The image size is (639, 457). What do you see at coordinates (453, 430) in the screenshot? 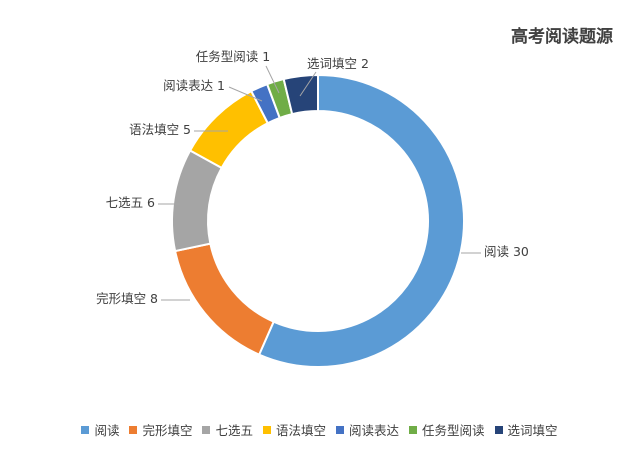
I see `legend-label: 任务型阅读` at bounding box center [453, 430].